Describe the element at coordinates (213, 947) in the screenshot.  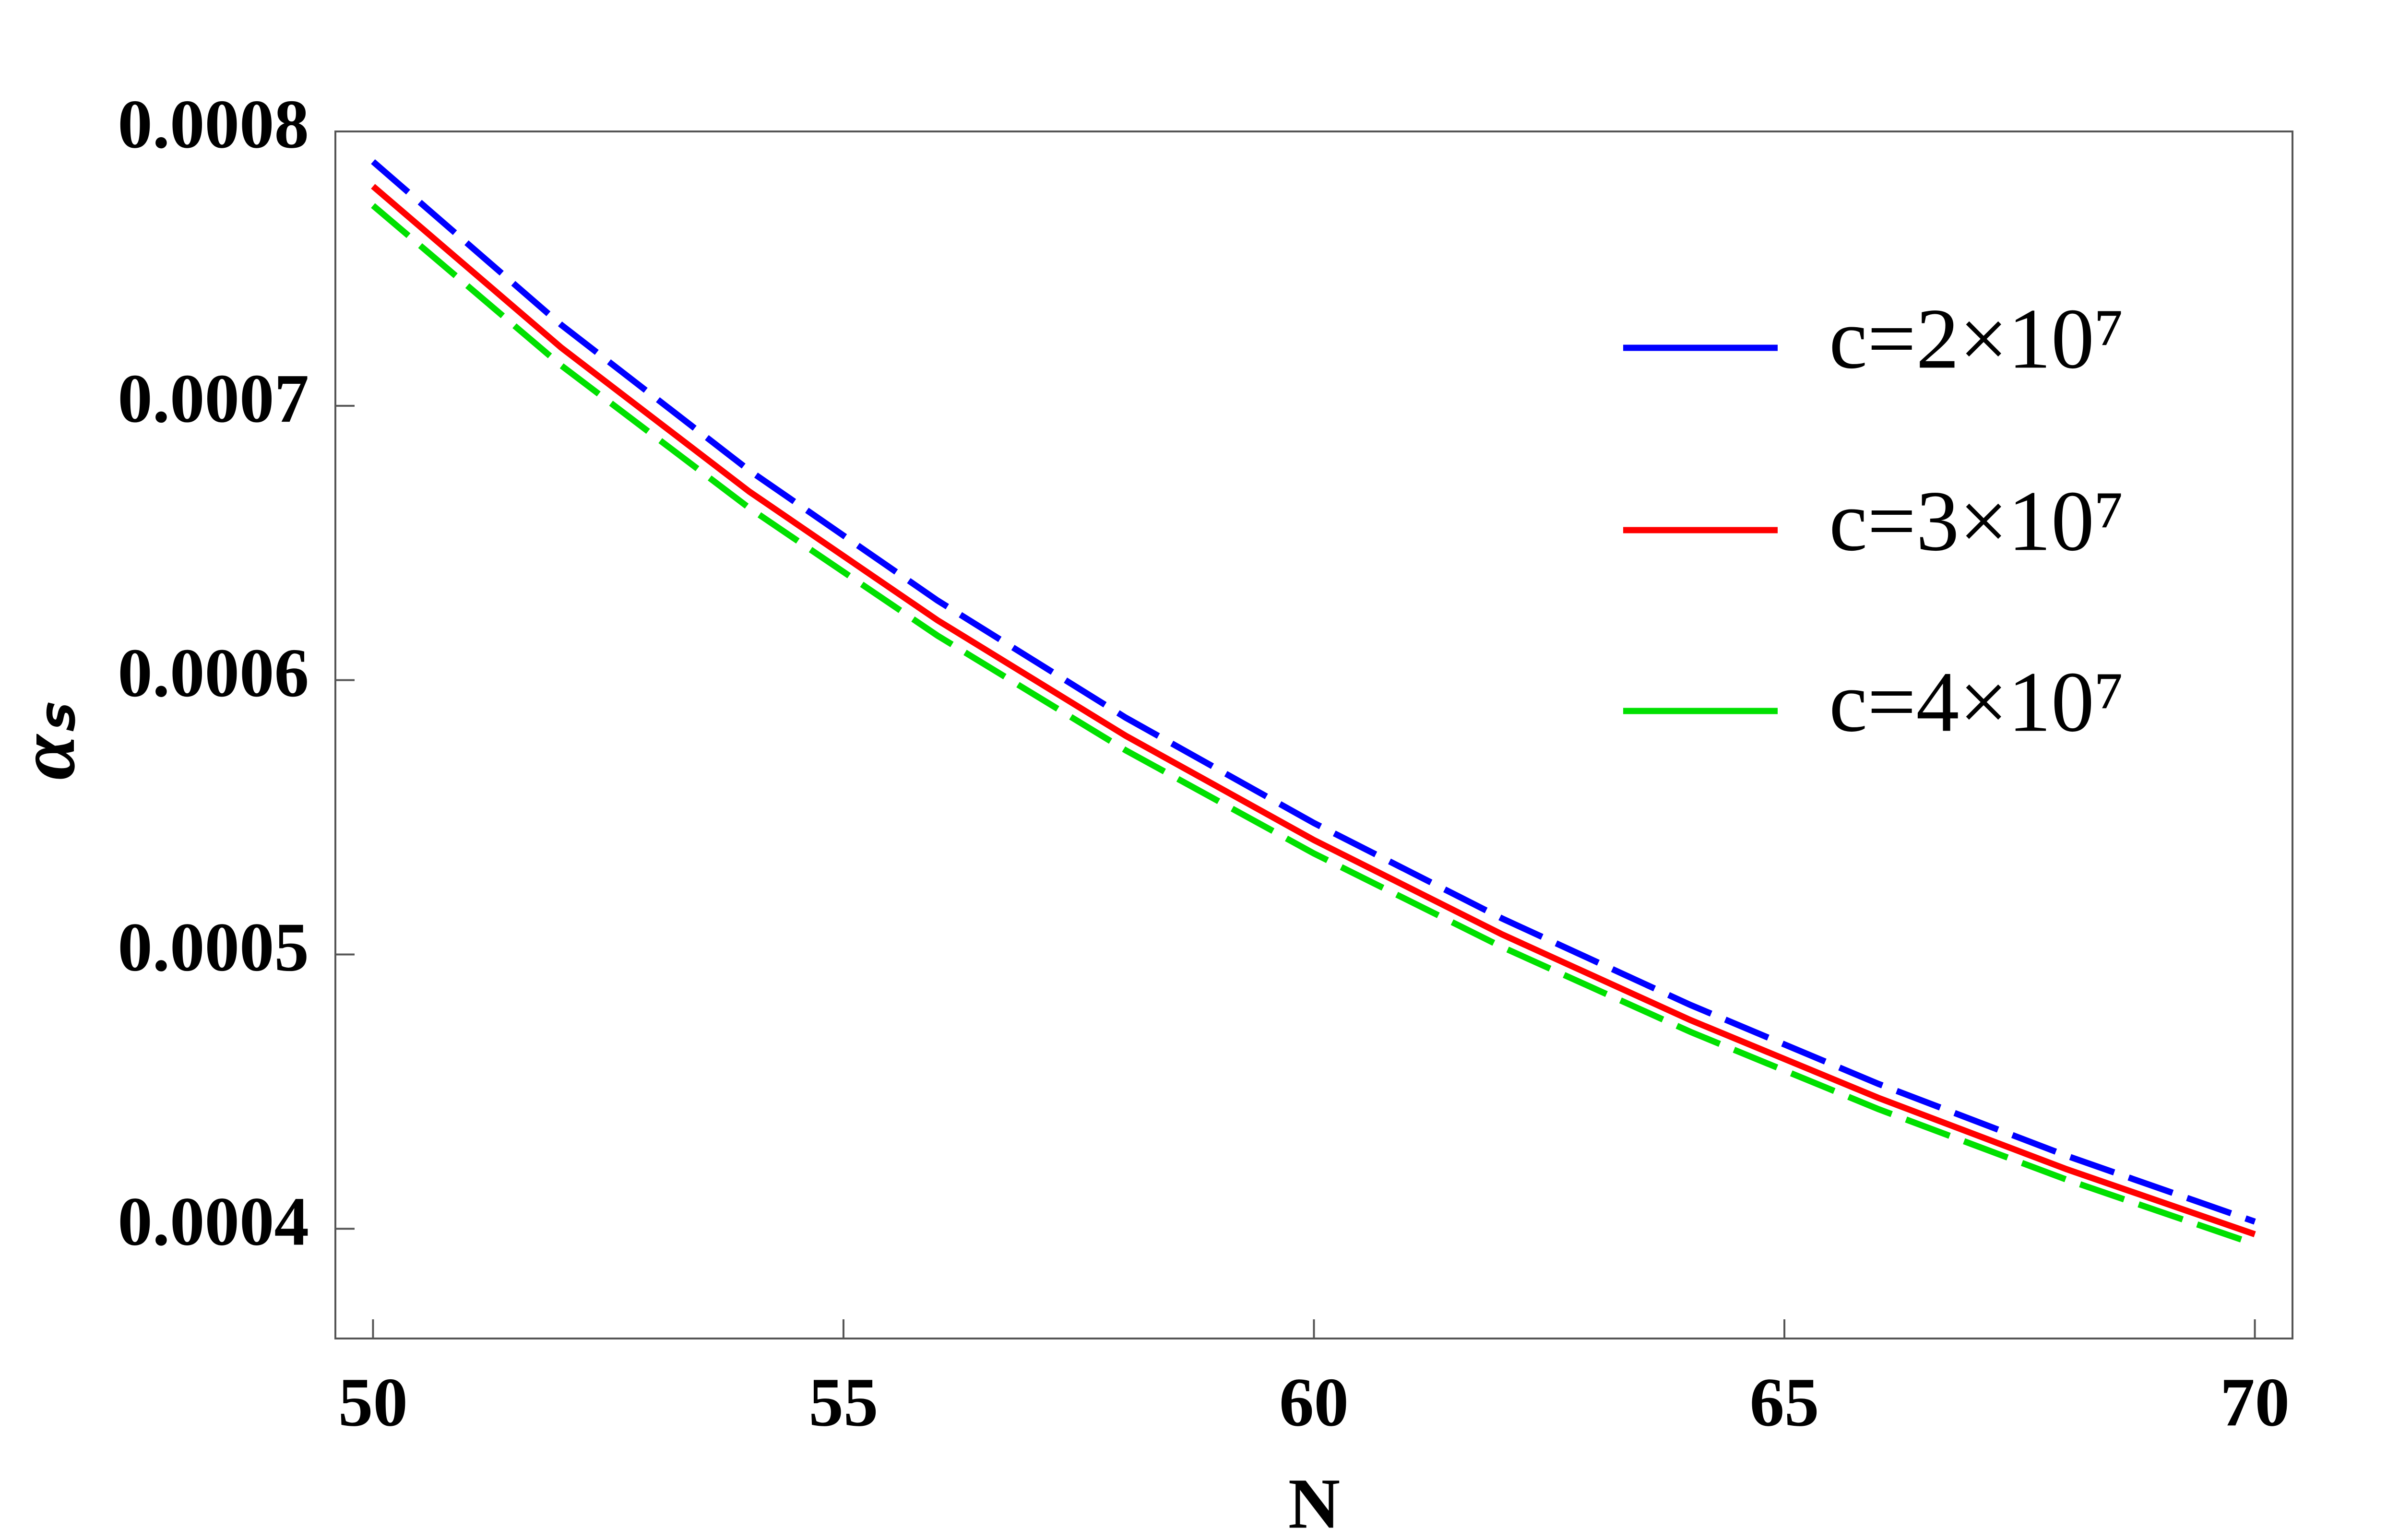
I see `y-tick-label: 0.0005` at that location.